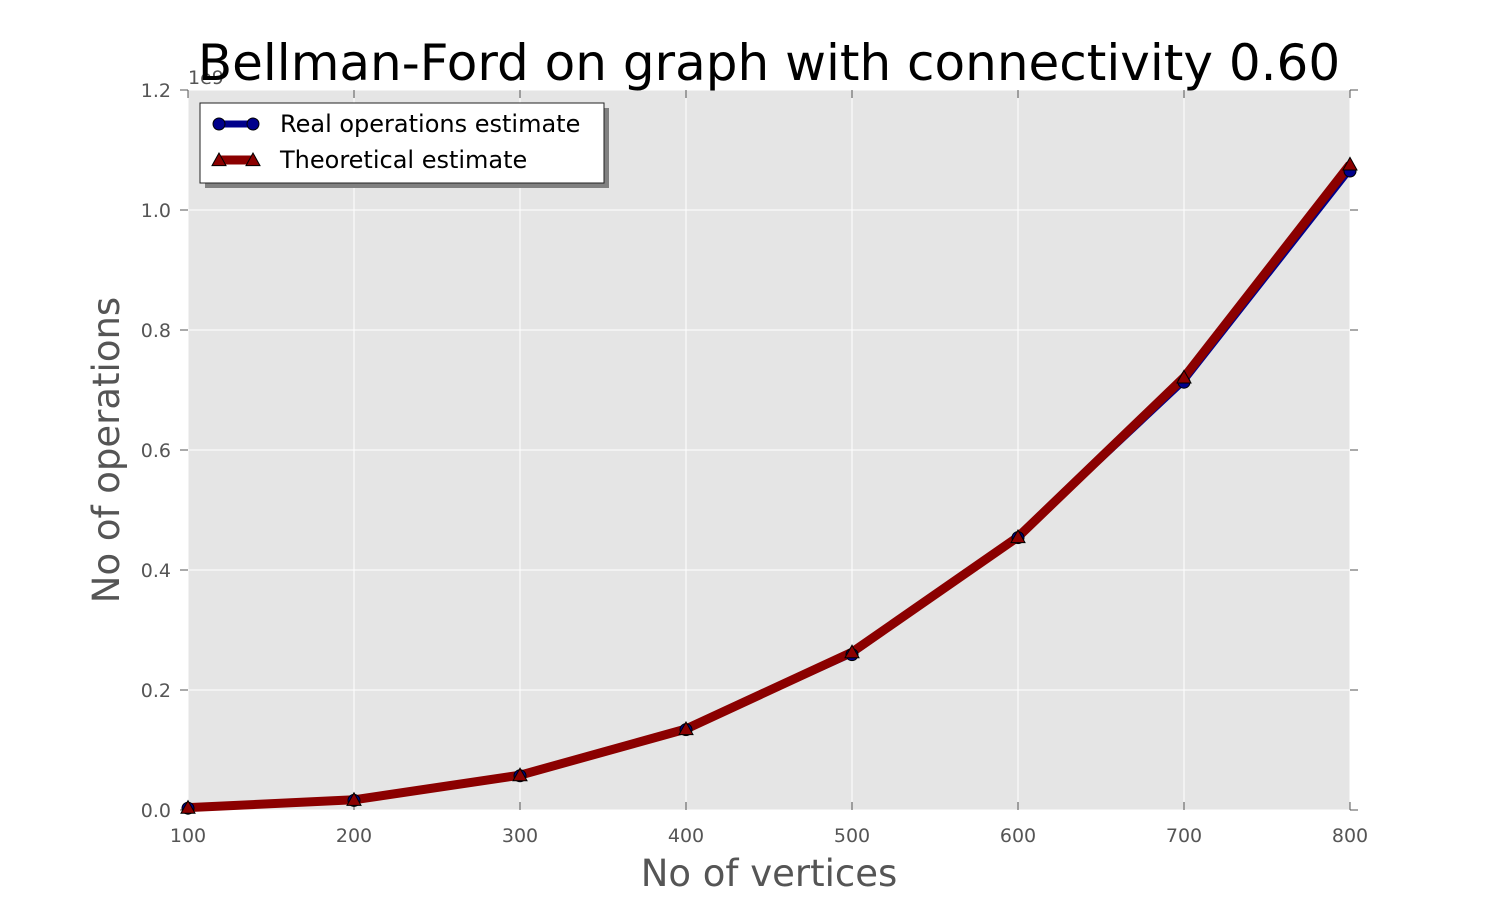 This screenshot has height=900, width=1500. What do you see at coordinates (188, 836) in the screenshot?
I see `x-tick-label: 100` at bounding box center [188, 836].